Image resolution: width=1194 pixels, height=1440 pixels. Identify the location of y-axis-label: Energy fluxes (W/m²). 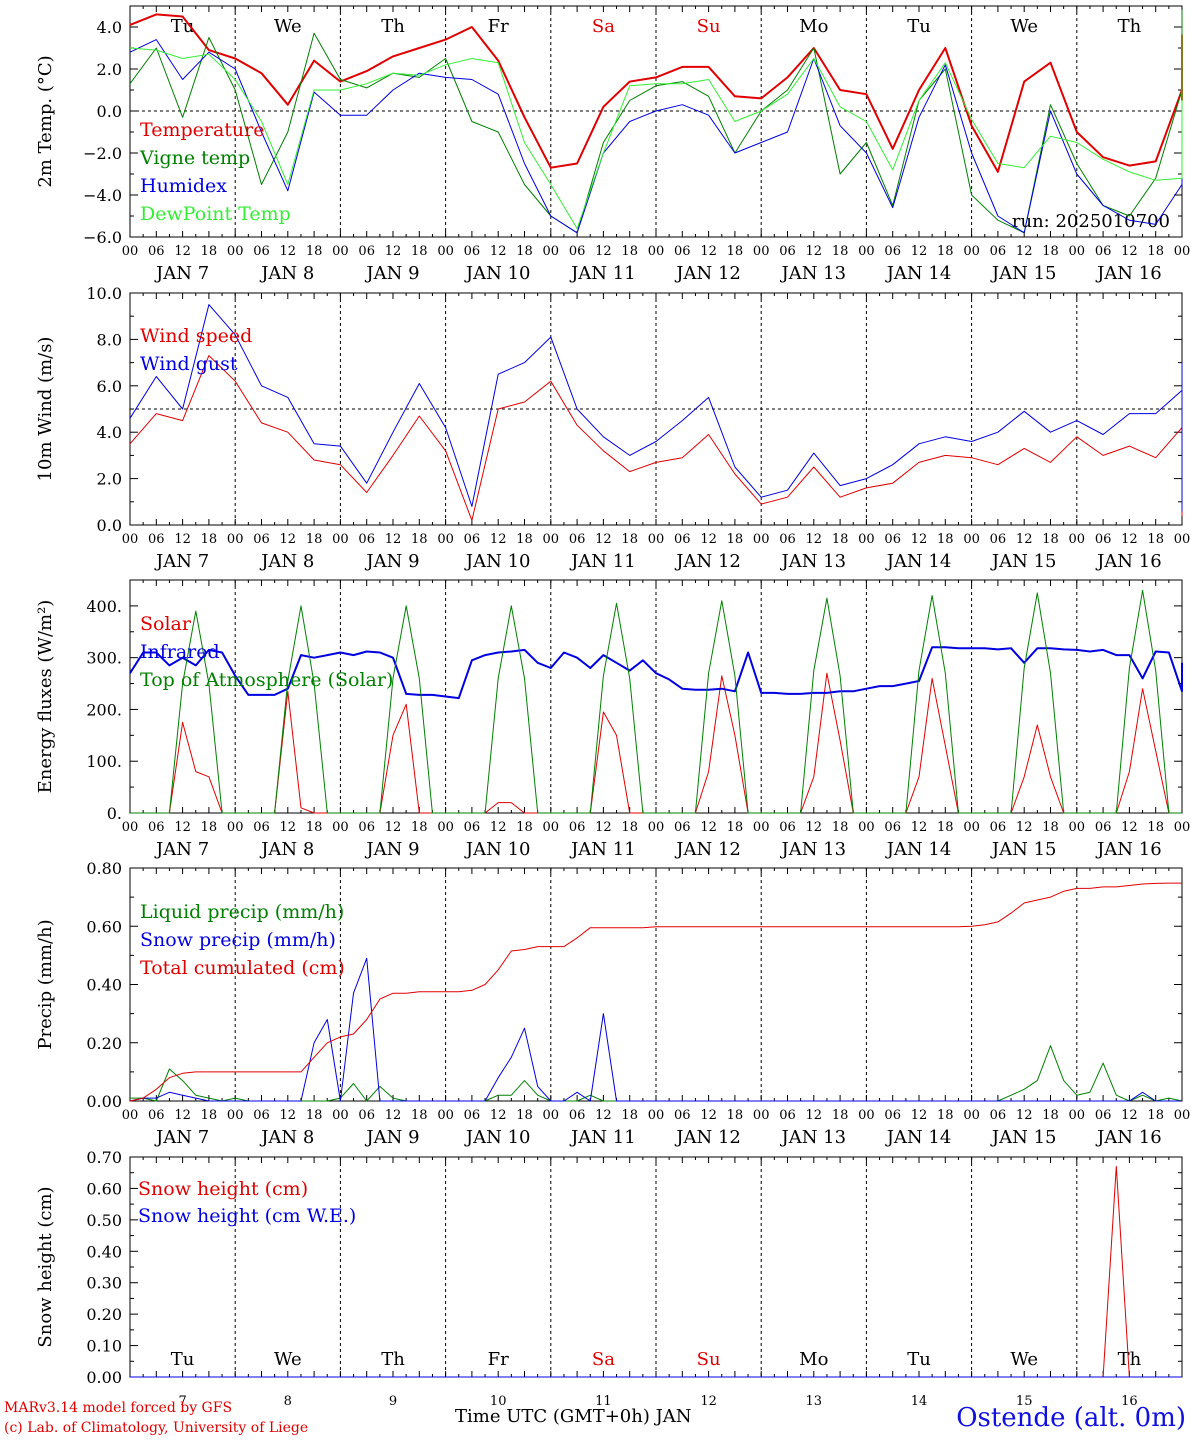
(45, 697).